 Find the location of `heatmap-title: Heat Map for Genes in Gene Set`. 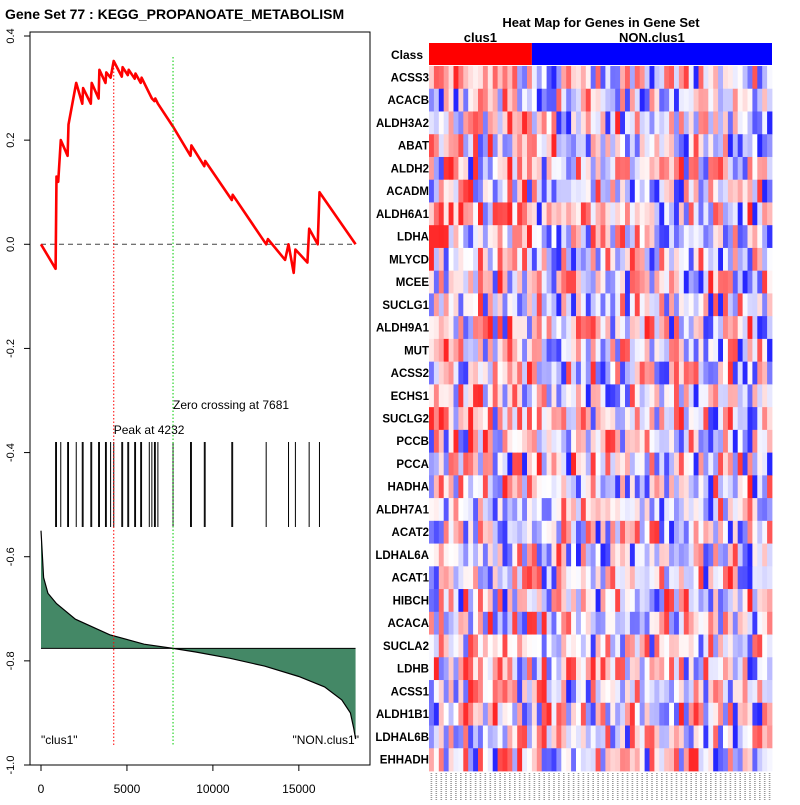

heatmap-title: Heat Map for Genes in Gene Set is located at coordinates (601, 22).